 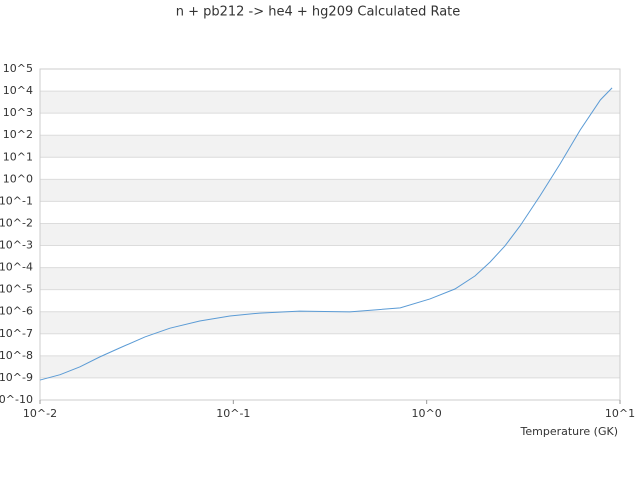 I want to click on y-tick-label: 10^0, so click(x=18, y=178).